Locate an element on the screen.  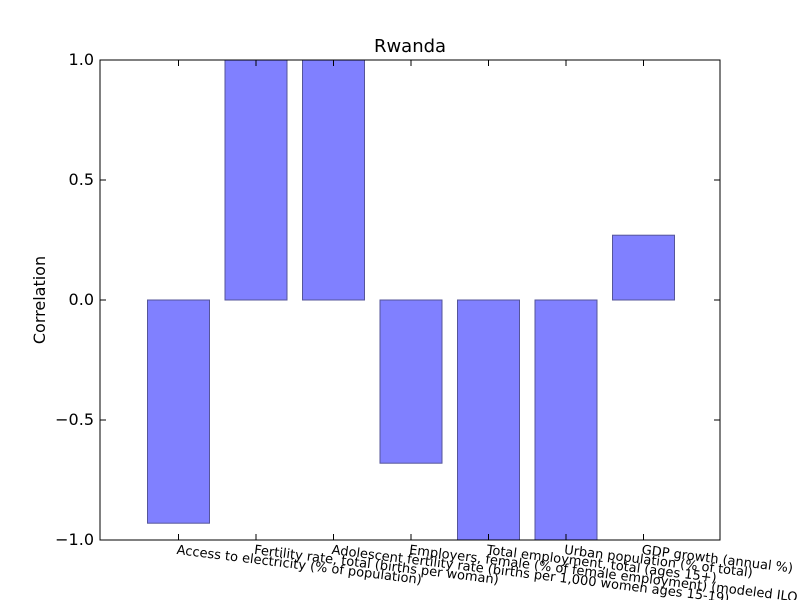
y-axis-label: Correlation is located at coordinates (39, 300).